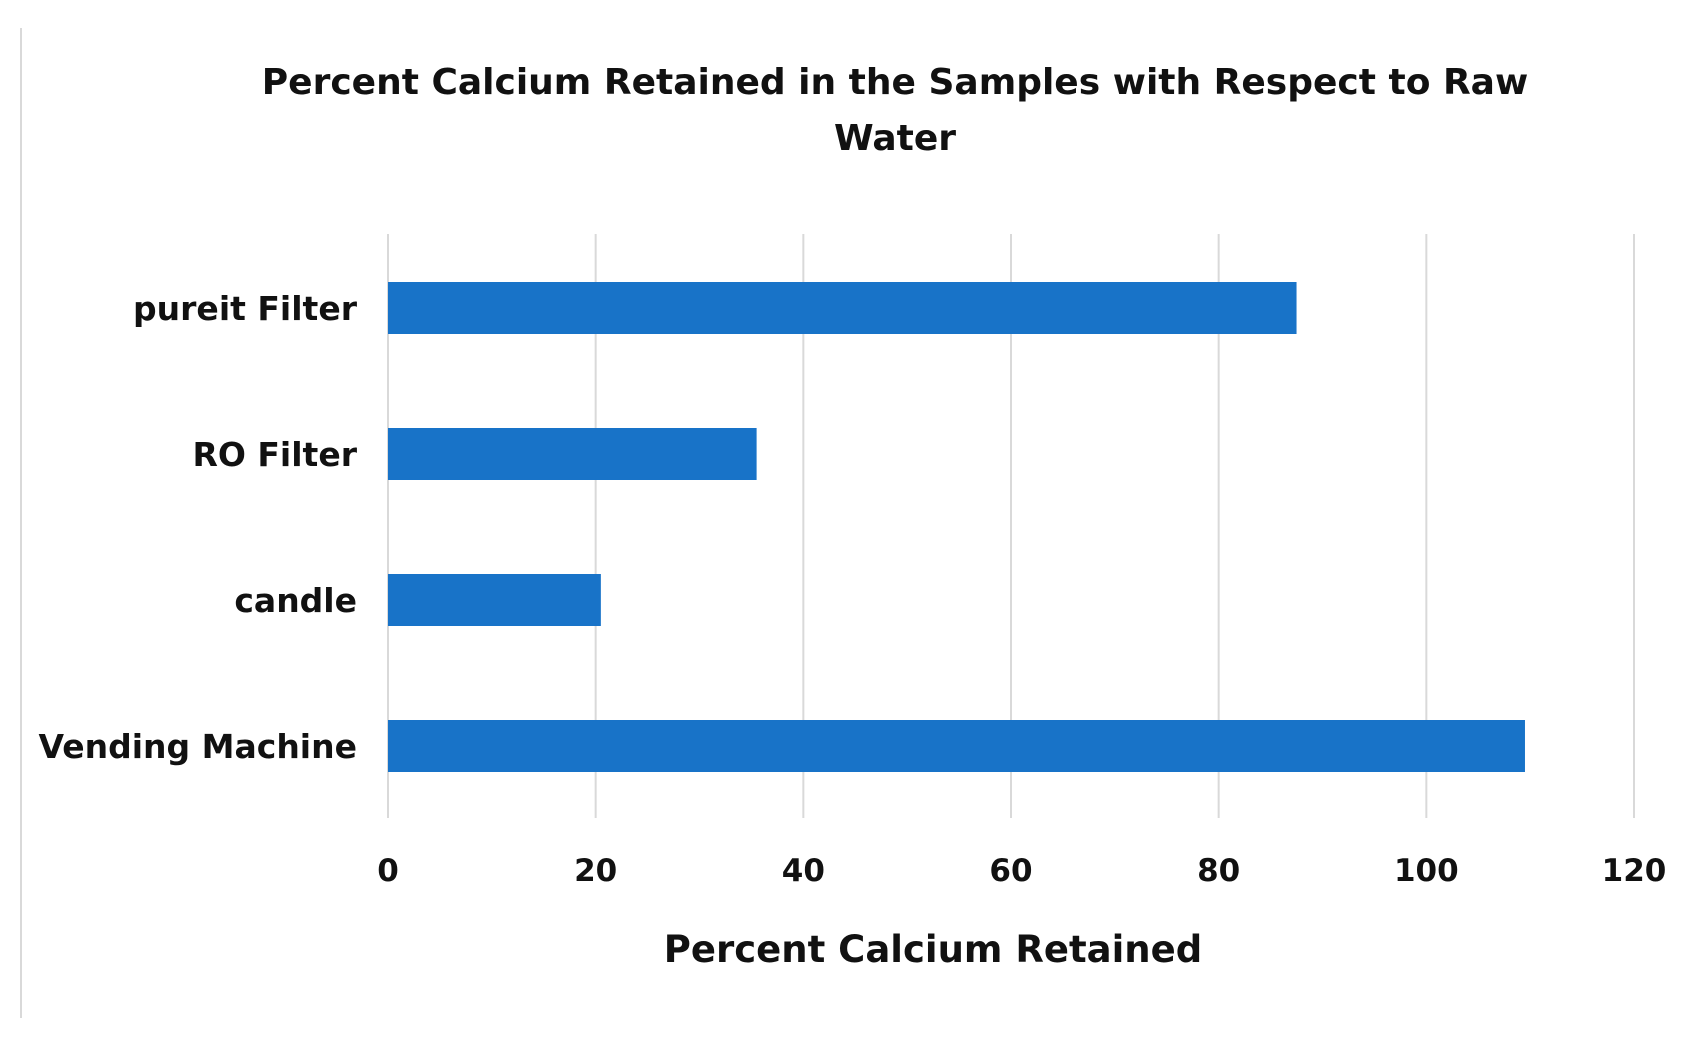 The height and width of the screenshot is (1042, 1683). I want to click on bar-ro-filter, so click(572, 454).